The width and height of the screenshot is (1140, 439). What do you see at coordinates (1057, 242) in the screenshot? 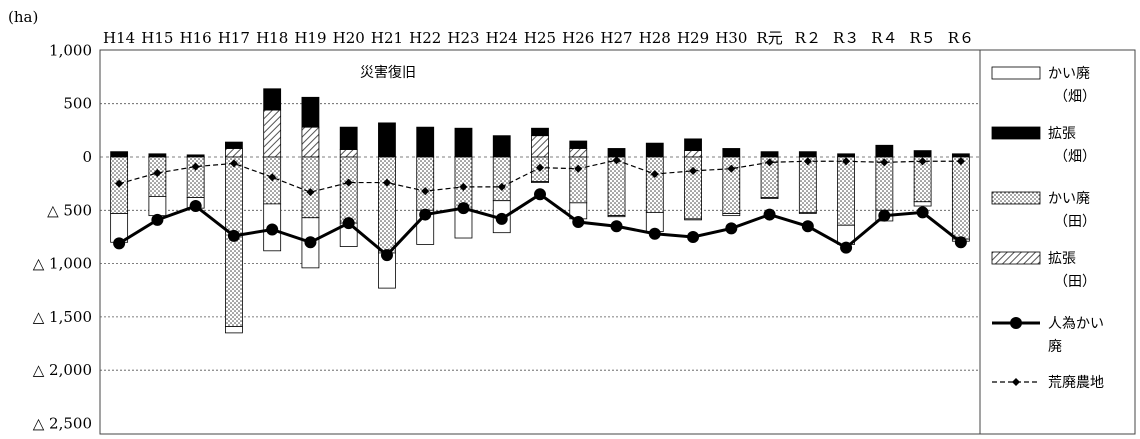
I see `legend-frame` at bounding box center [1057, 242].